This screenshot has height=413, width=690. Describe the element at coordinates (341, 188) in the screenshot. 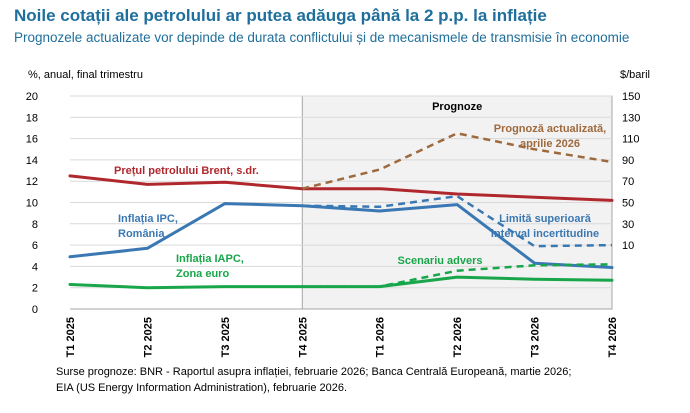

I see `series-line-brent` at that location.